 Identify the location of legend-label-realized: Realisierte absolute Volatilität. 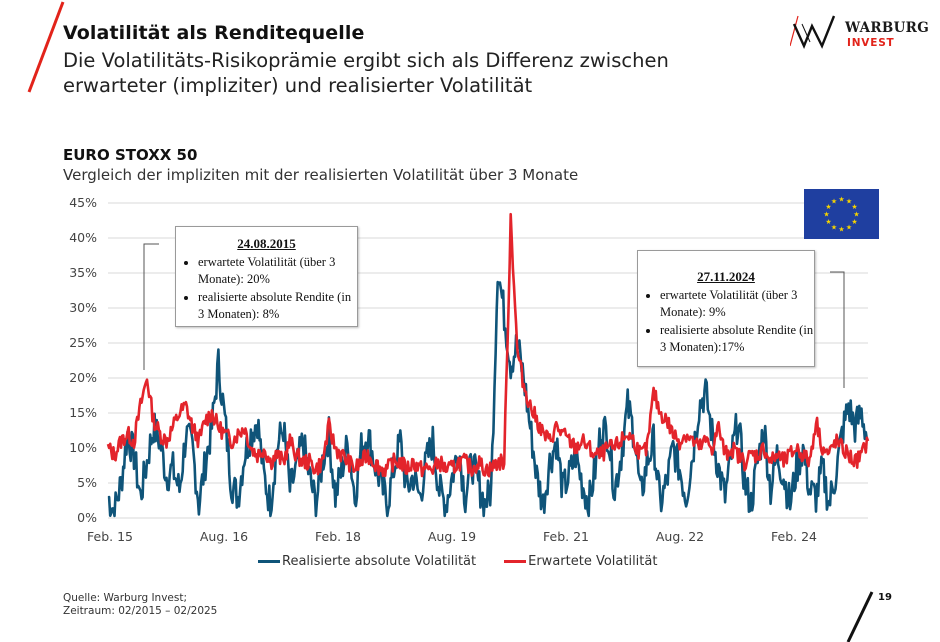
(379, 561).